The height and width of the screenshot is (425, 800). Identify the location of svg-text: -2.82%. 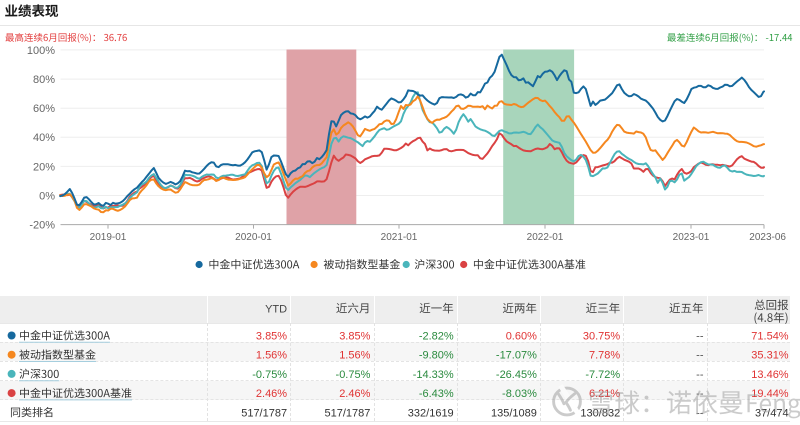
(436, 337).